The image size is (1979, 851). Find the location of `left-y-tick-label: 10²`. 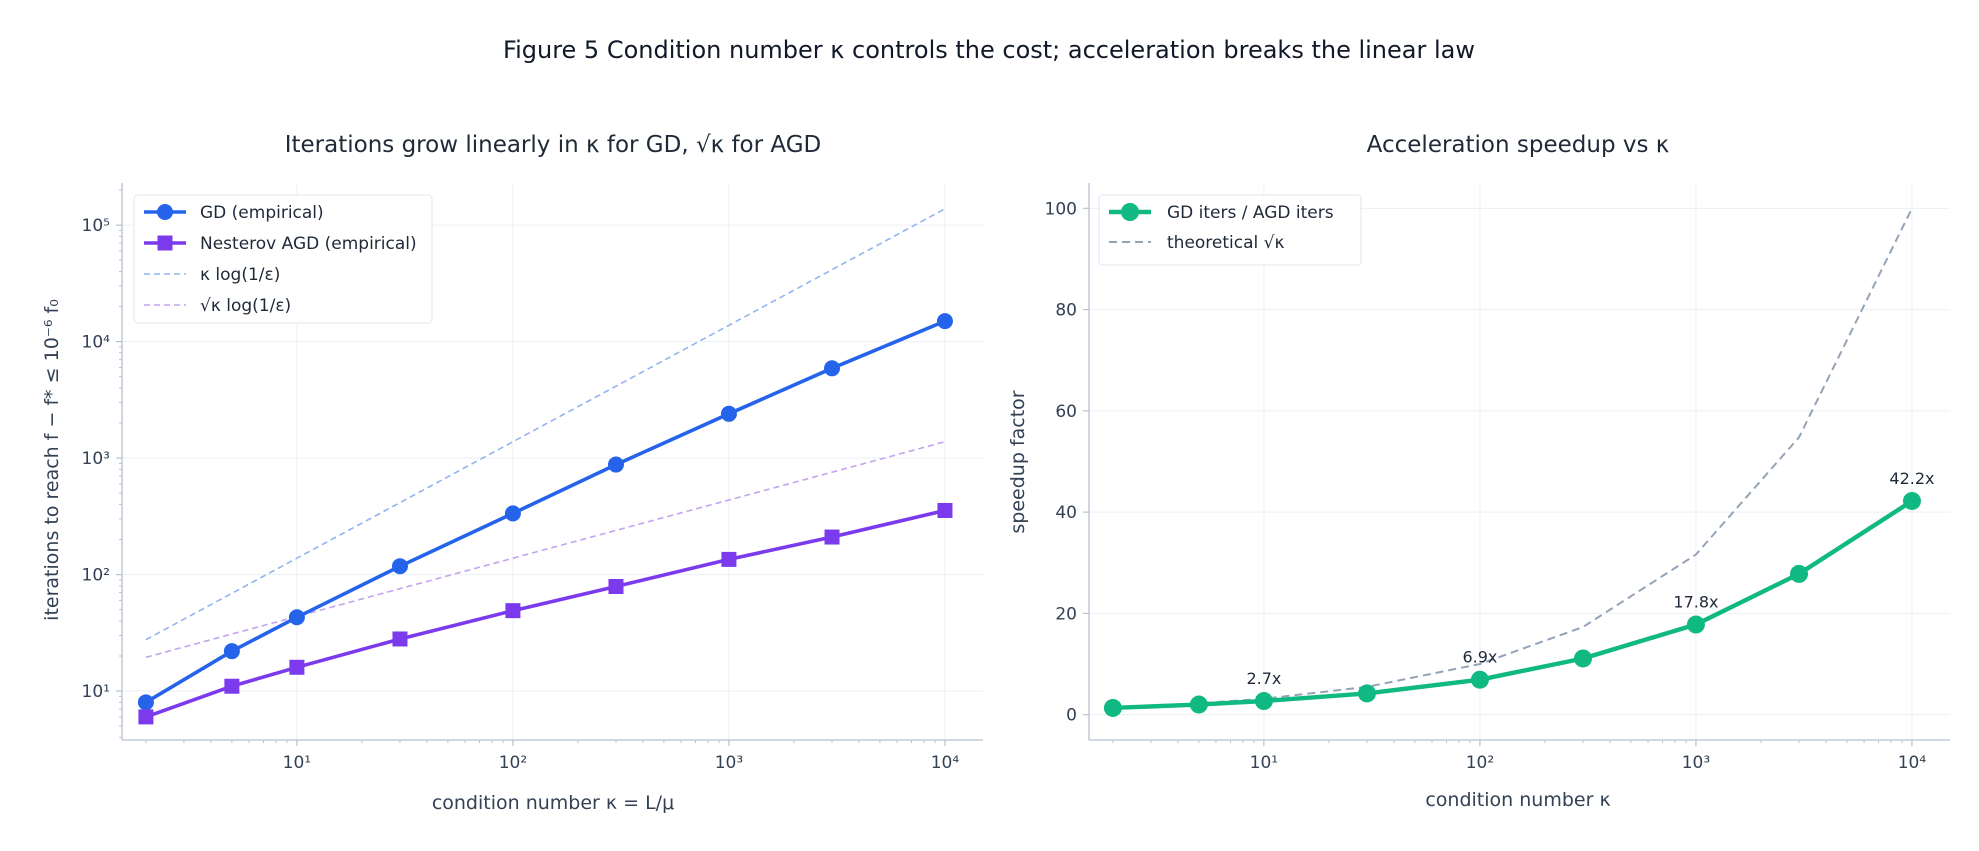

left-y-tick-label: 10² is located at coordinates (96, 576).